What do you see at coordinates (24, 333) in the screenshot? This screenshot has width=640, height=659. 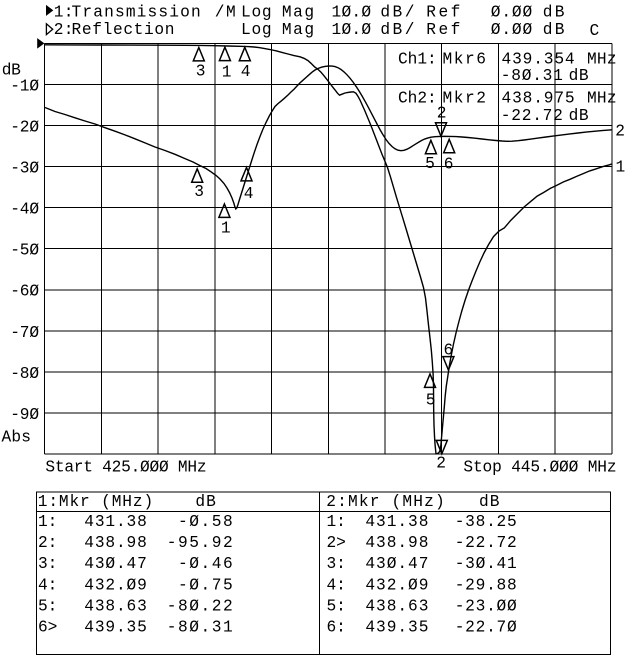 I see `svg-text: -7Ø` at bounding box center [24, 333].